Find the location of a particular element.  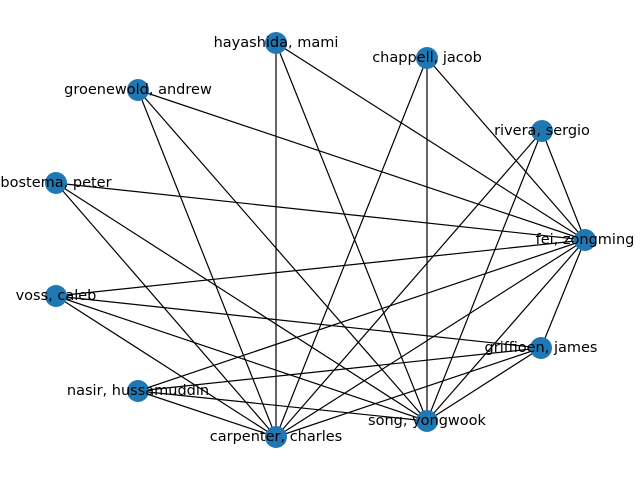

node-nasir is located at coordinates (138, 391).